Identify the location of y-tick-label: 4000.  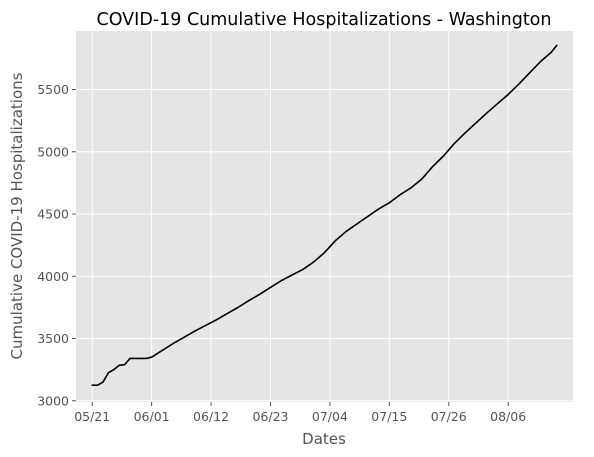
(53, 276).